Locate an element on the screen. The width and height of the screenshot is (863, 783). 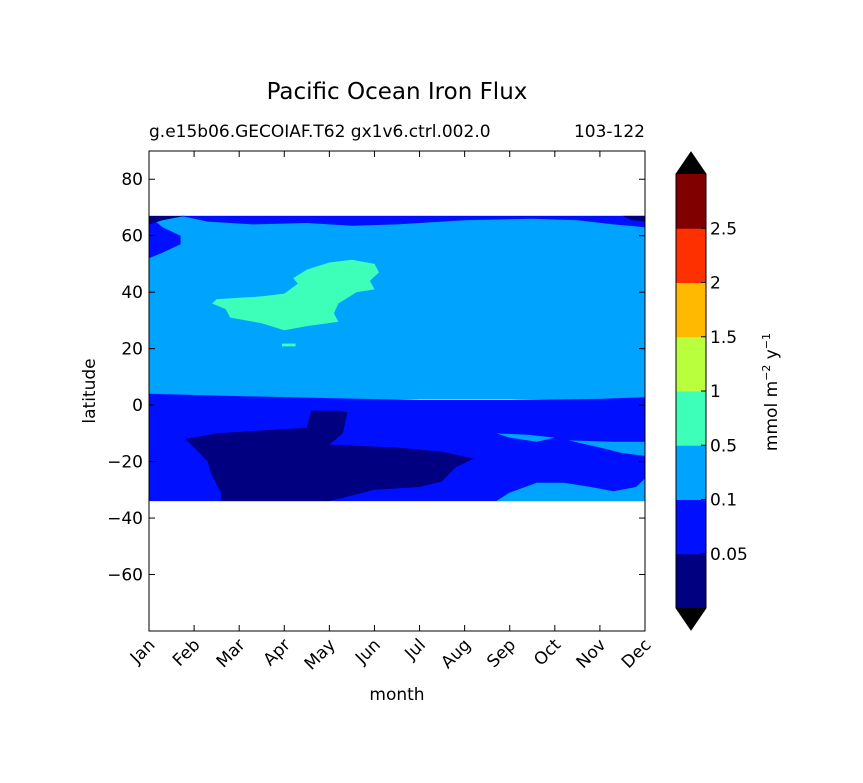
colorbar-outline is located at coordinates (691, 391).